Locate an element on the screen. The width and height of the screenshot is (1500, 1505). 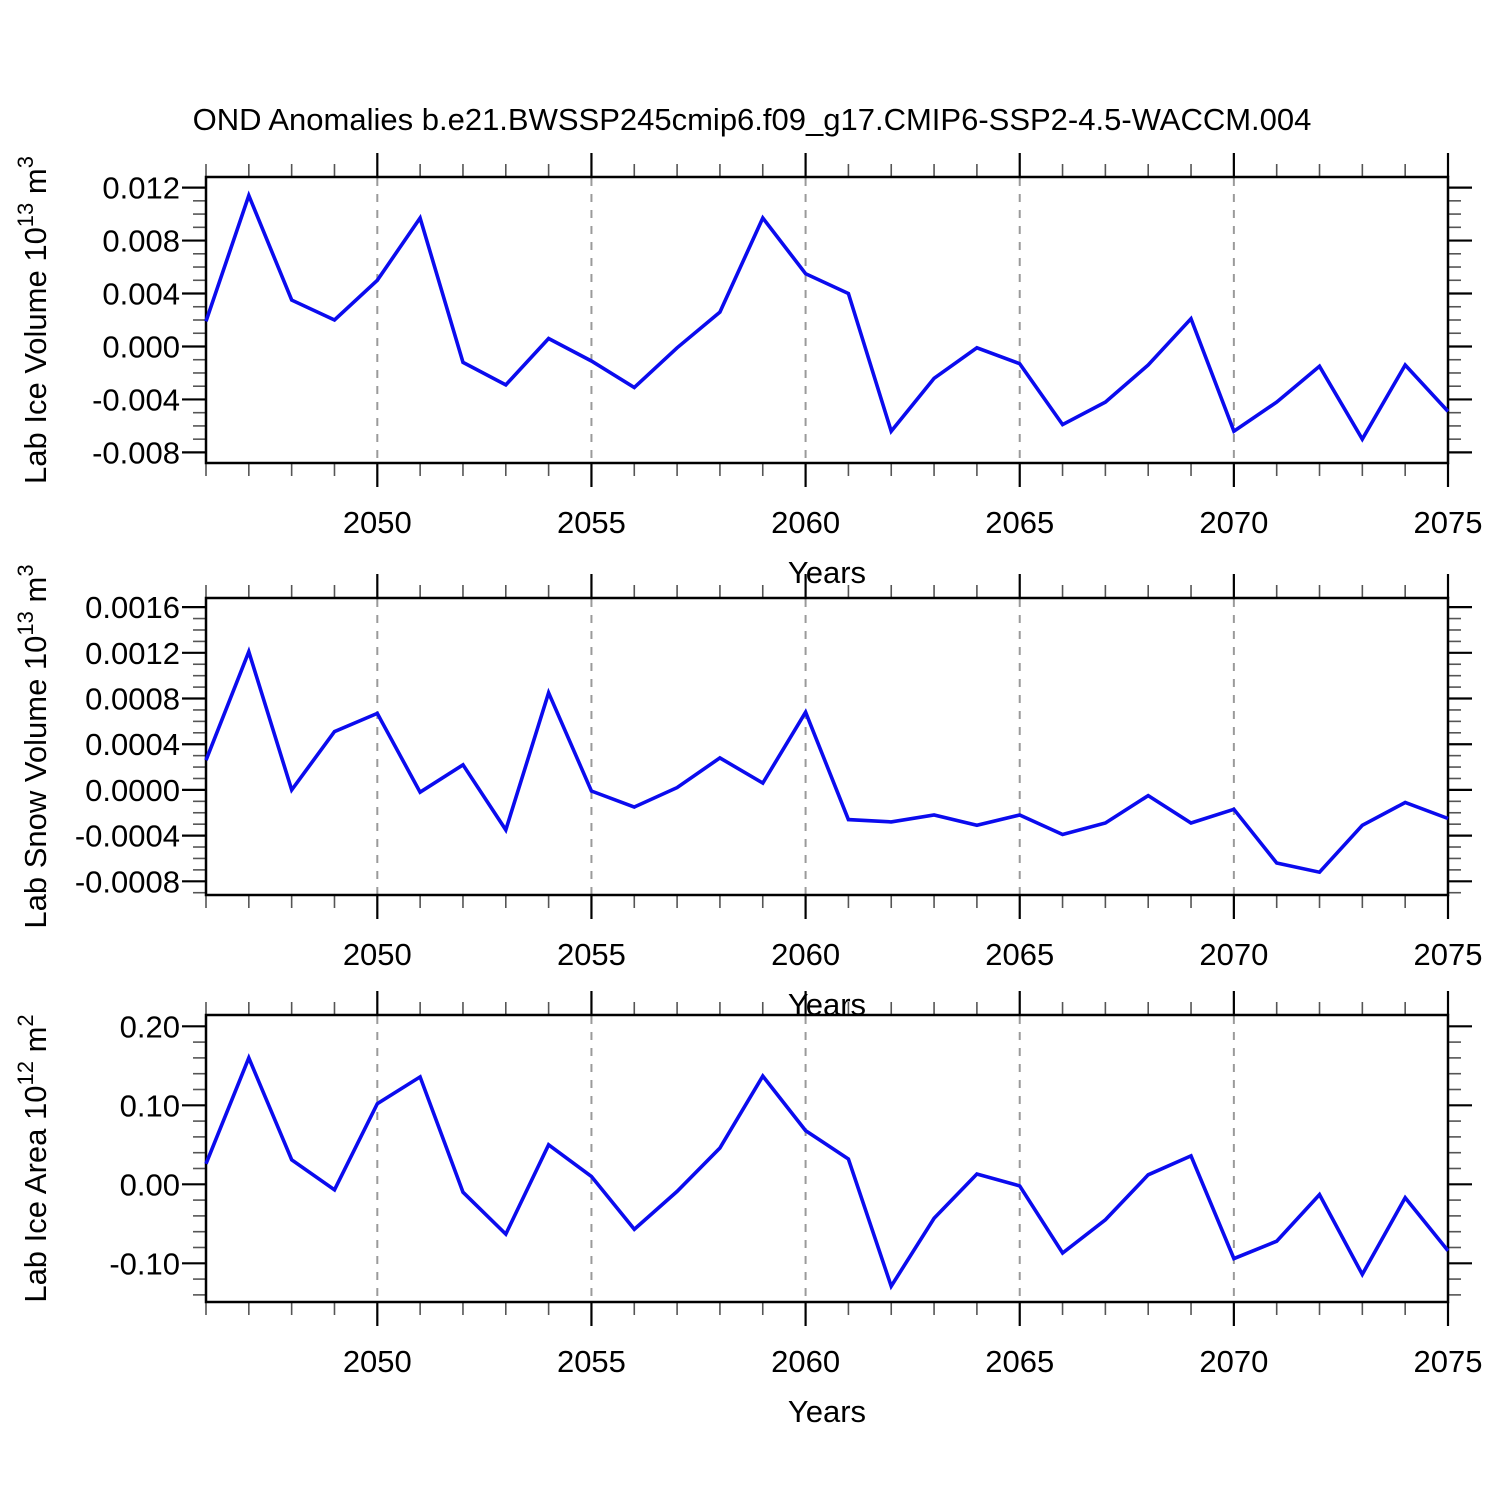
y-tick-label: -0.10 is located at coordinates (144, 1263).